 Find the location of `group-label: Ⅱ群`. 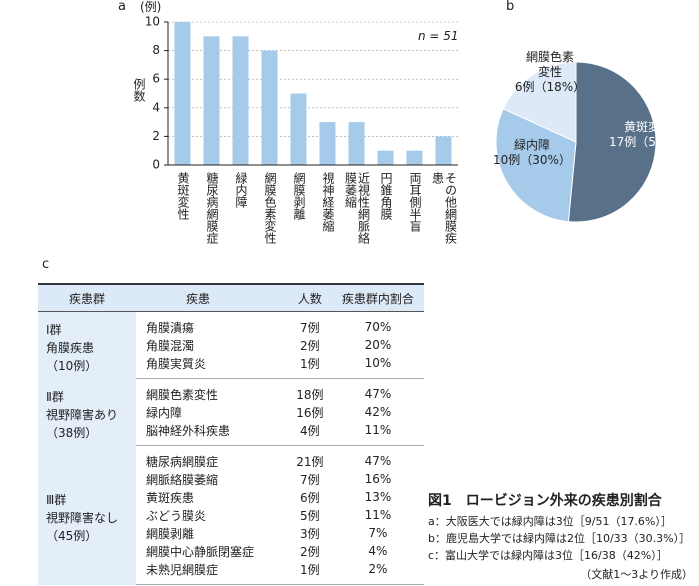

group-label: Ⅱ群 is located at coordinates (55, 397).